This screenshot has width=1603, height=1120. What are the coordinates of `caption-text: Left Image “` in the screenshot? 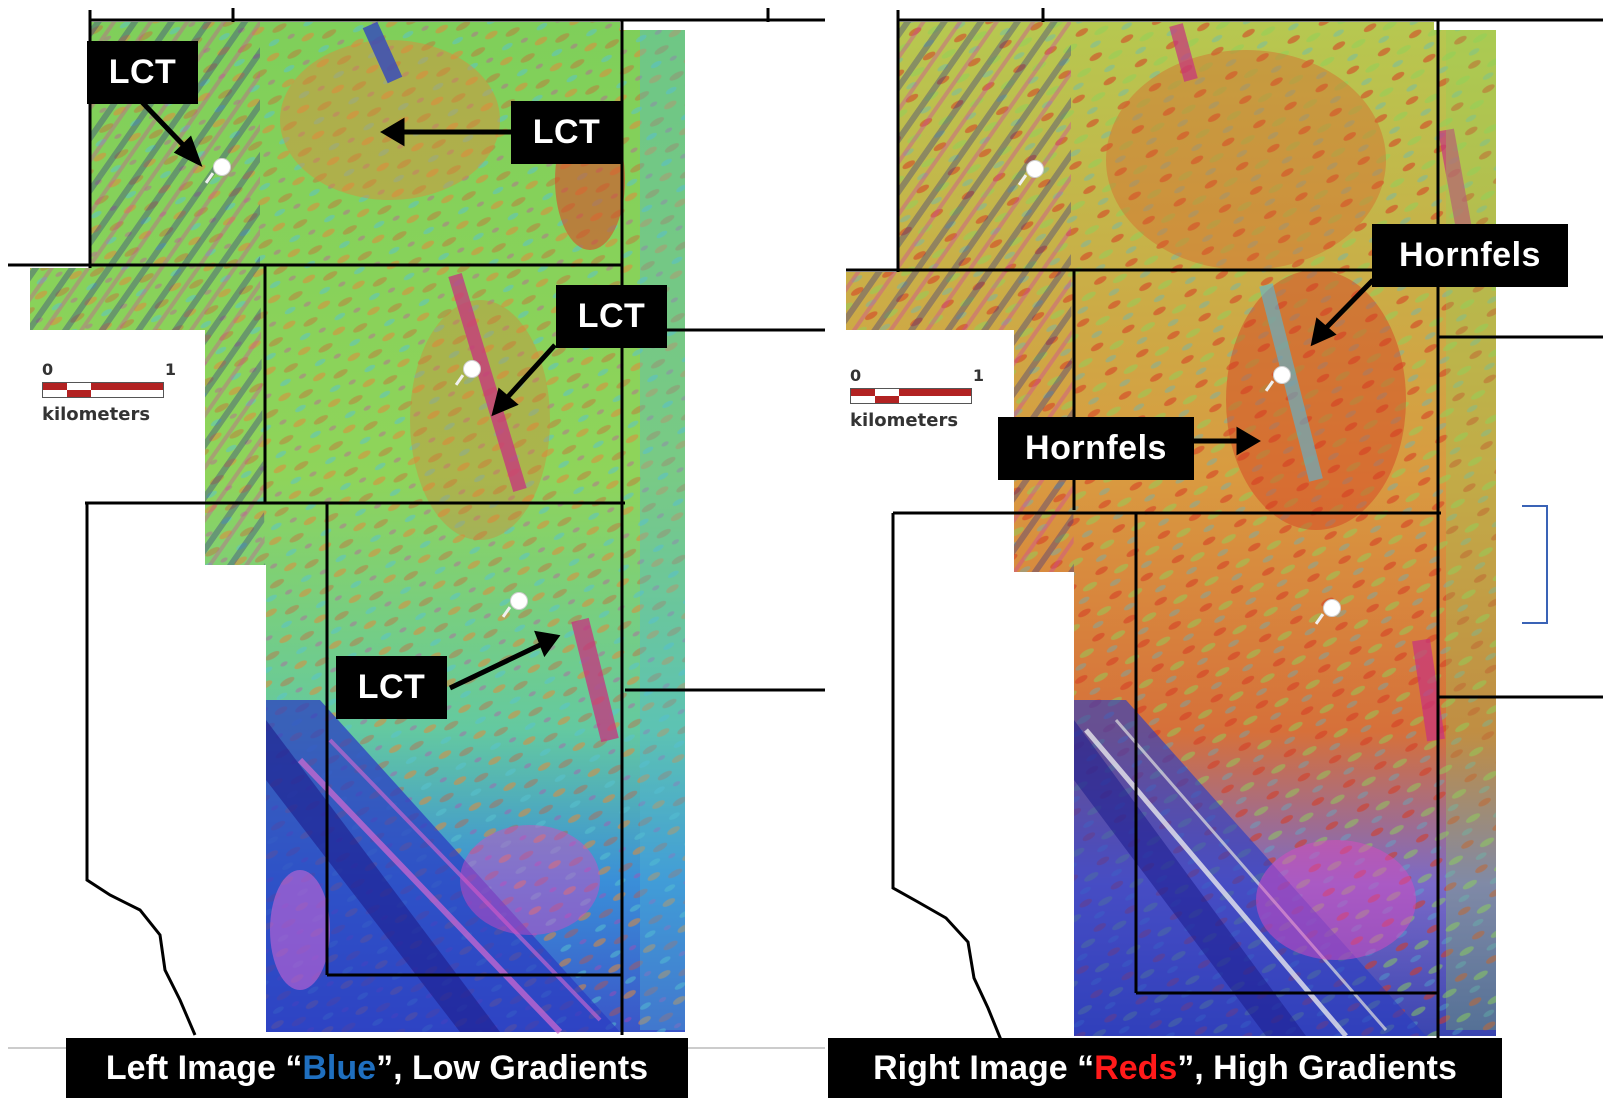 It's located at (204, 1067).